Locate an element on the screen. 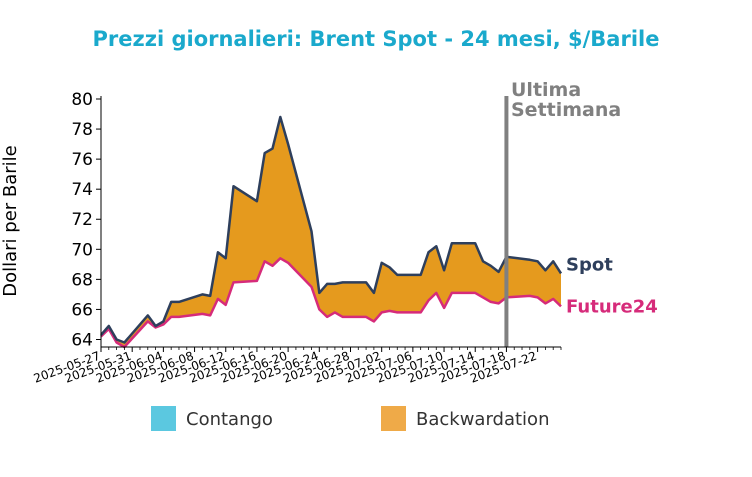 The height and width of the screenshot is (477, 752). y-tick-label: 64 is located at coordinates (82, 340).